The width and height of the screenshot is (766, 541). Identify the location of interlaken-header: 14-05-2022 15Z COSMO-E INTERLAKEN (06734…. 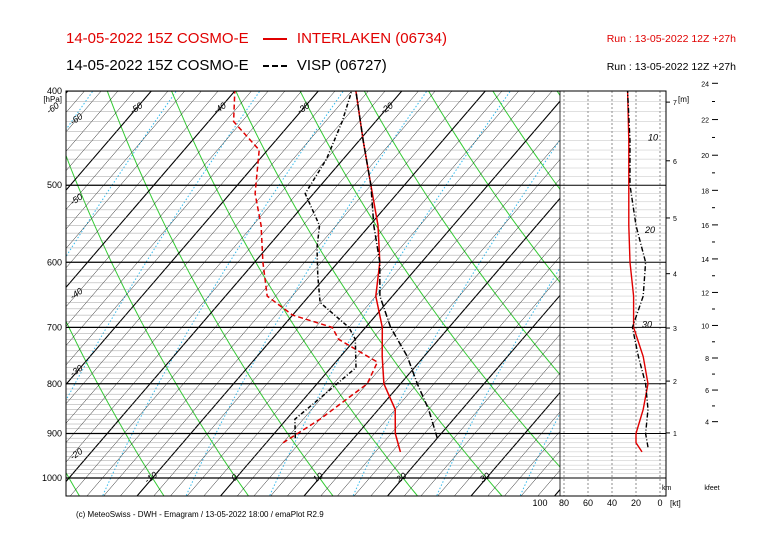
(256, 38).